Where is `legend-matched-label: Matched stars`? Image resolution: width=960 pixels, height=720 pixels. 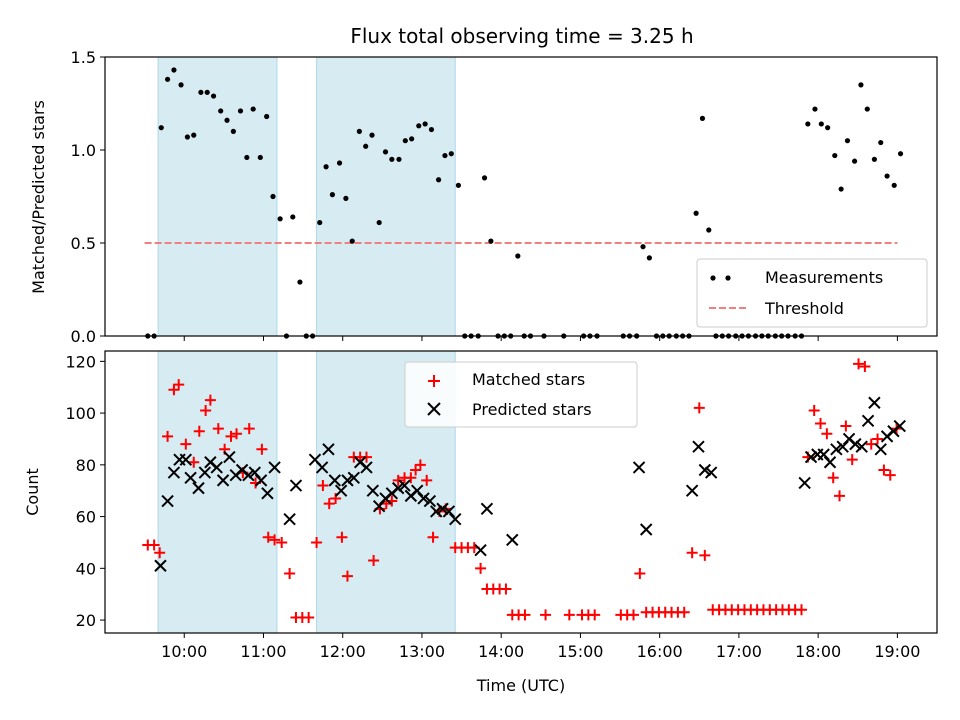
legend-matched-label: Matched stars is located at coordinates (528, 379).